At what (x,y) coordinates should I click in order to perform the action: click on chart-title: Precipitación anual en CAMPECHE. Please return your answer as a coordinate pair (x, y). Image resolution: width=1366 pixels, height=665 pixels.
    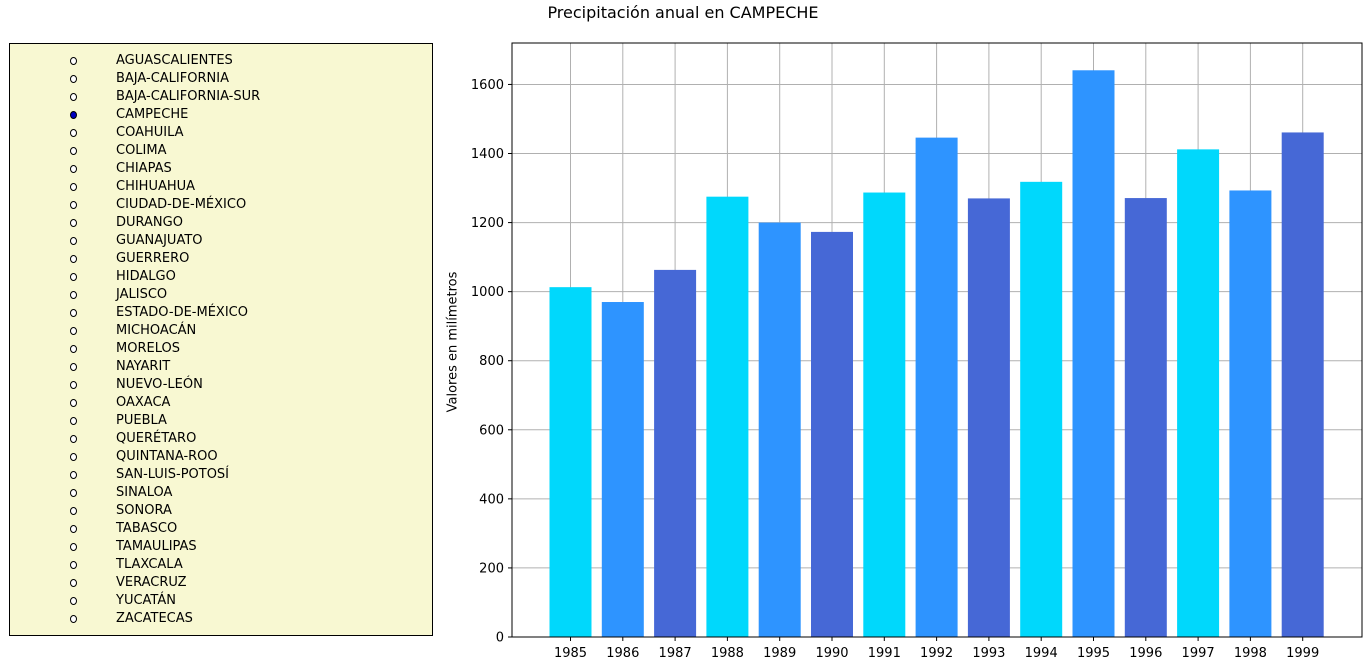
    Looking at the image, I should click on (683, 12).